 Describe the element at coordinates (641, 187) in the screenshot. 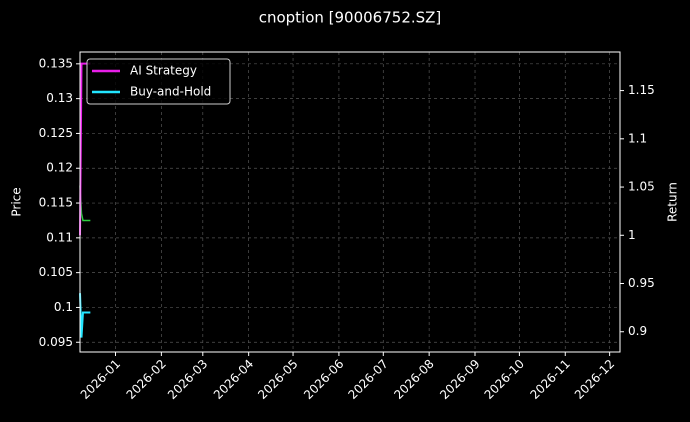

I see `y2-tick-label: 1.05` at that location.